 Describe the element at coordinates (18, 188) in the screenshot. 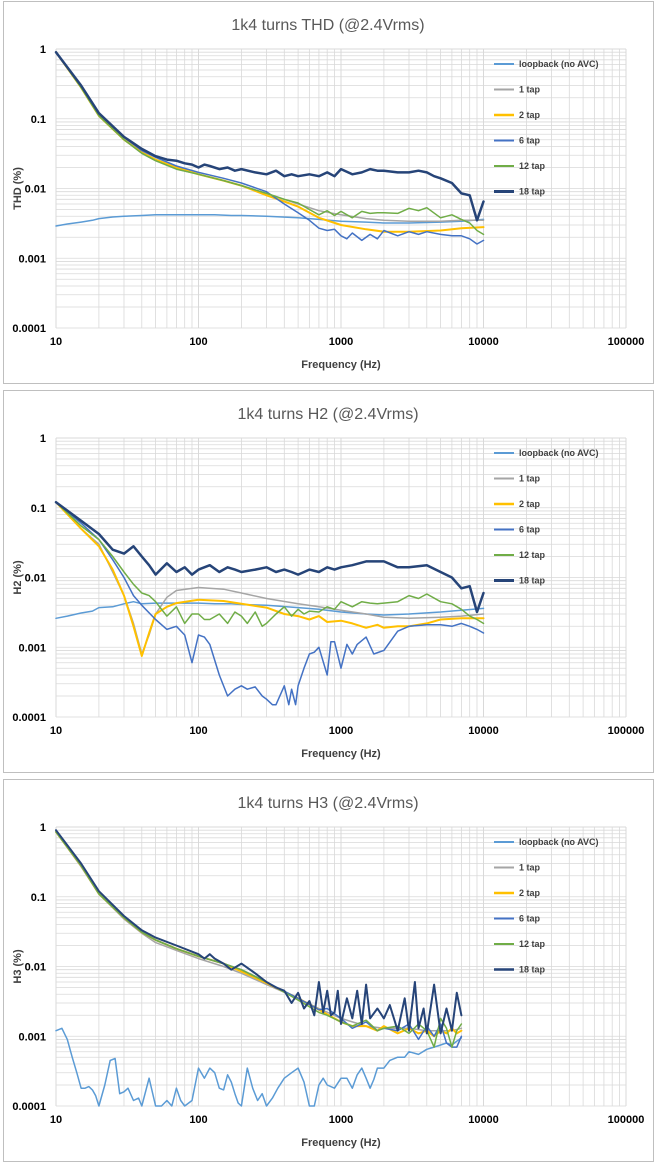

I see `y-axis-label: THD (%)` at that location.